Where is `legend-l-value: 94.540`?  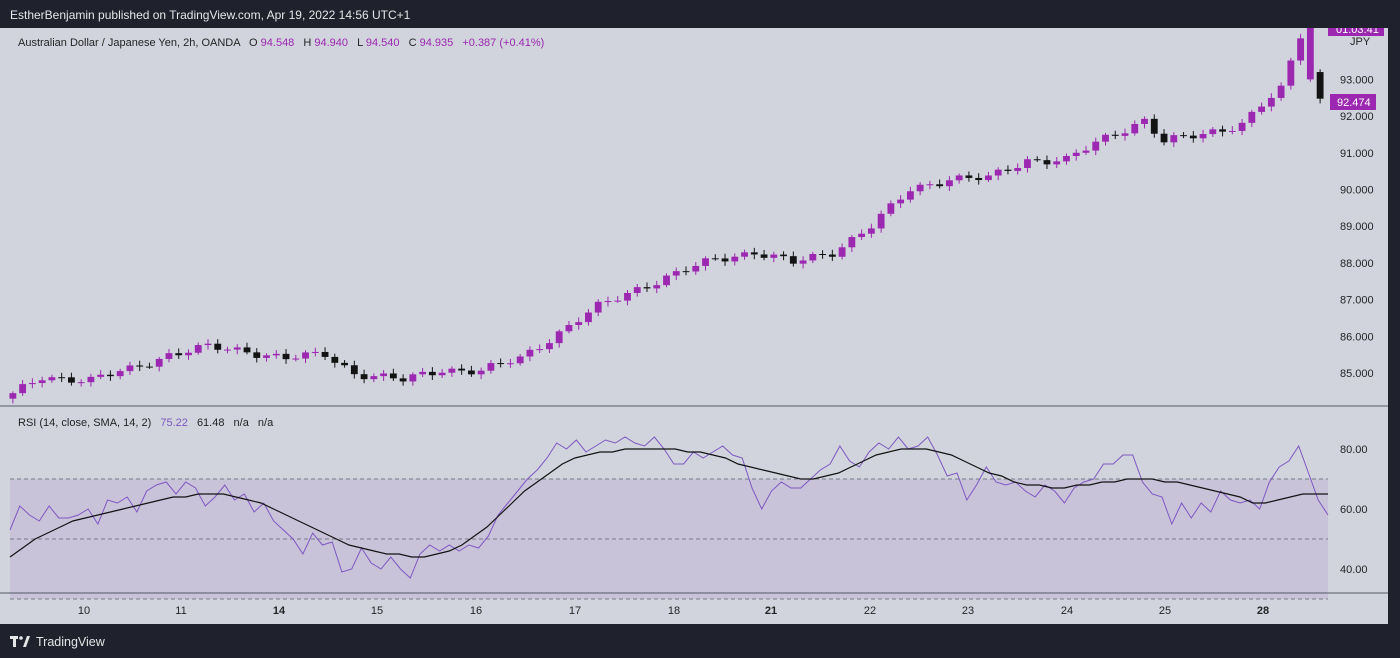
legend-l-value: 94.540 is located at coordinates (383, 43).